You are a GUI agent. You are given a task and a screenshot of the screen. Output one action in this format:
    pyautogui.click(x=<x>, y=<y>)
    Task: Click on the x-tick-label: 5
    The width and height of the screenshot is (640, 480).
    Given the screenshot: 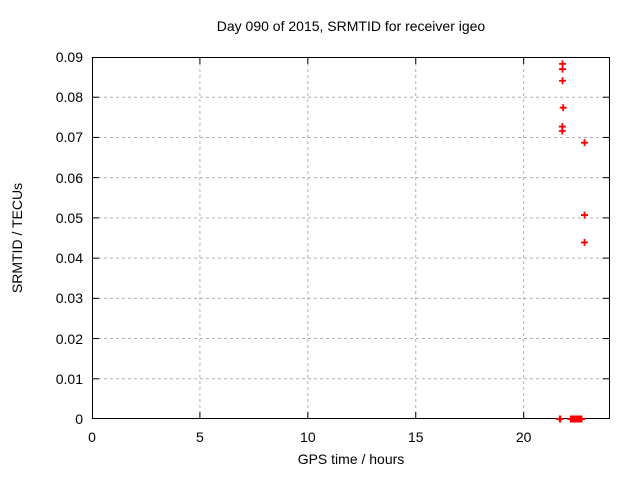 What is the action you would take?
    pyautogui.click(x=200, y=437)
    